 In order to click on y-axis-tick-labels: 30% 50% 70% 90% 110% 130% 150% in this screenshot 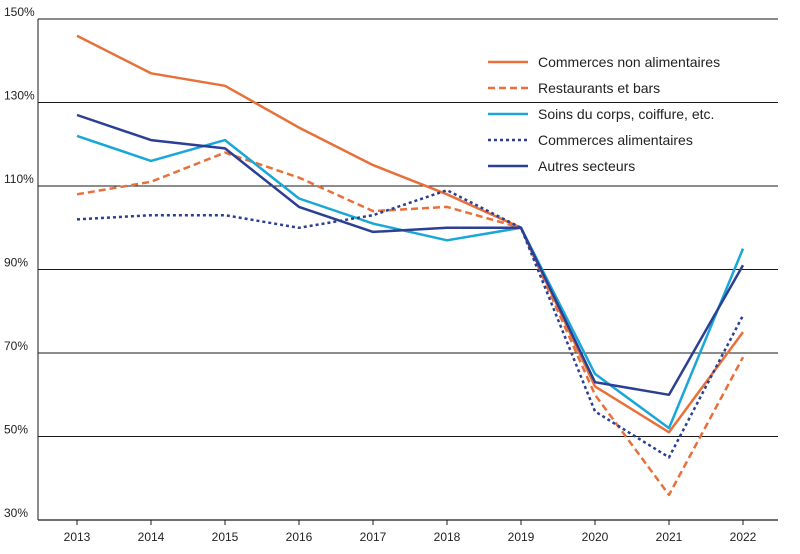, I will do `click(19, 262)`.